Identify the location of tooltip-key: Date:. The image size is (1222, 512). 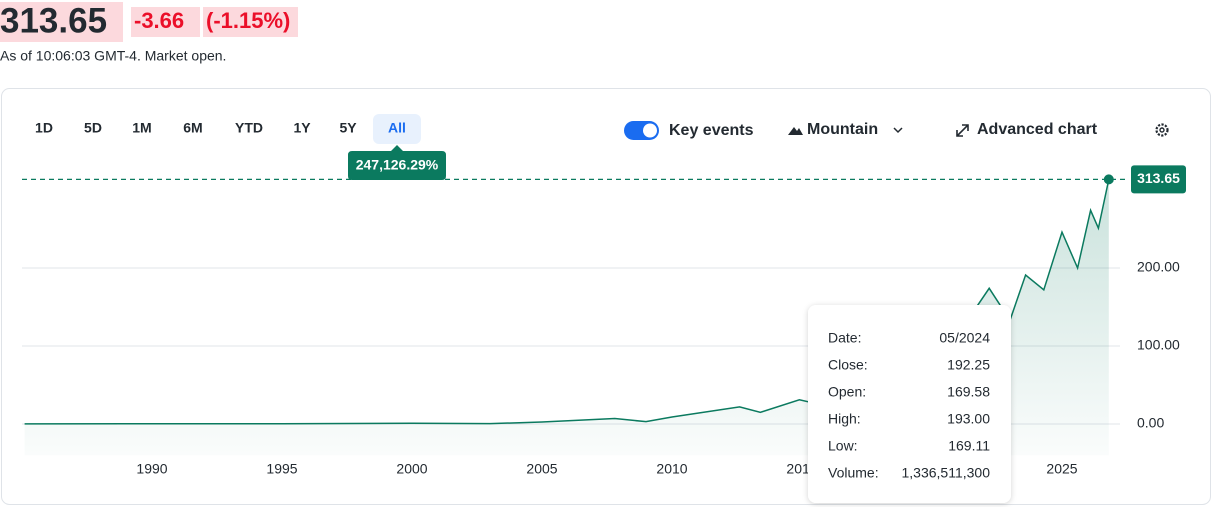
(844, 338).